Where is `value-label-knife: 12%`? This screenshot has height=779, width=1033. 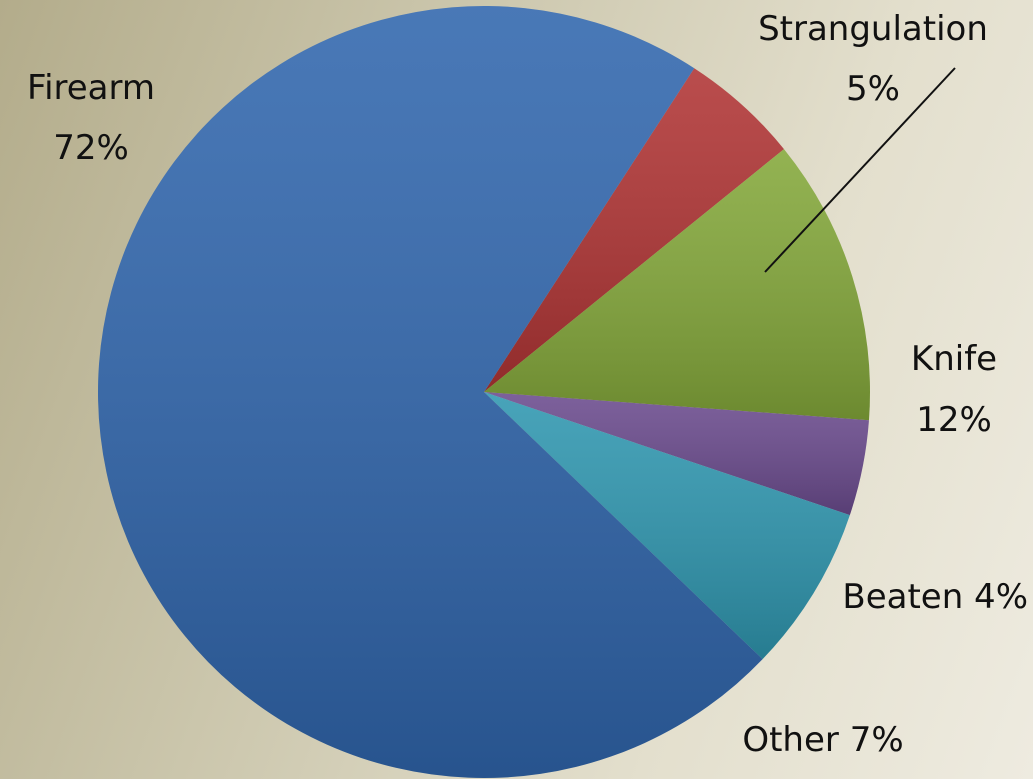 value-label-knife: 12% is located at coordinates (954, 420).